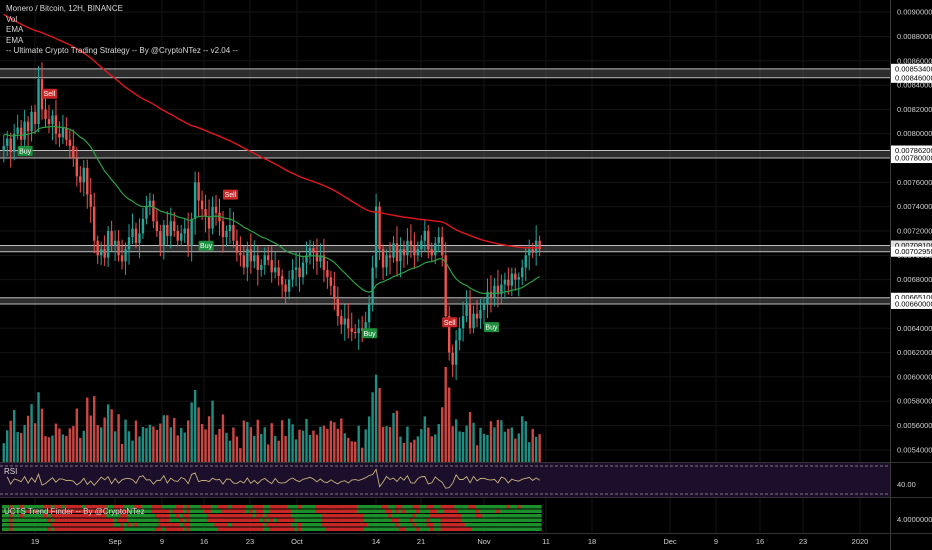 This screenshot has width=932, height=550. What do you see at coordinates (74, 511) in the screenshot?
I see `trend-finder-pane-label: UCTS Trend Finder -- By @CryptoNTez` at bounding box center [74, 511].